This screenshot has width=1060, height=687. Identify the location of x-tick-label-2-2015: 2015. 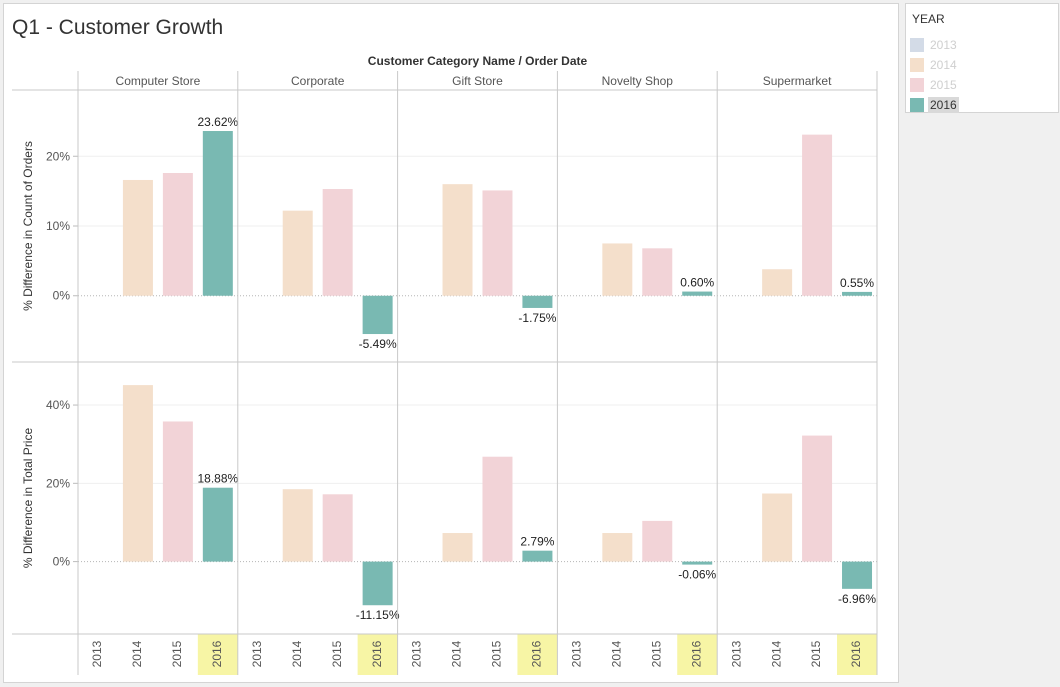
(497, 653).